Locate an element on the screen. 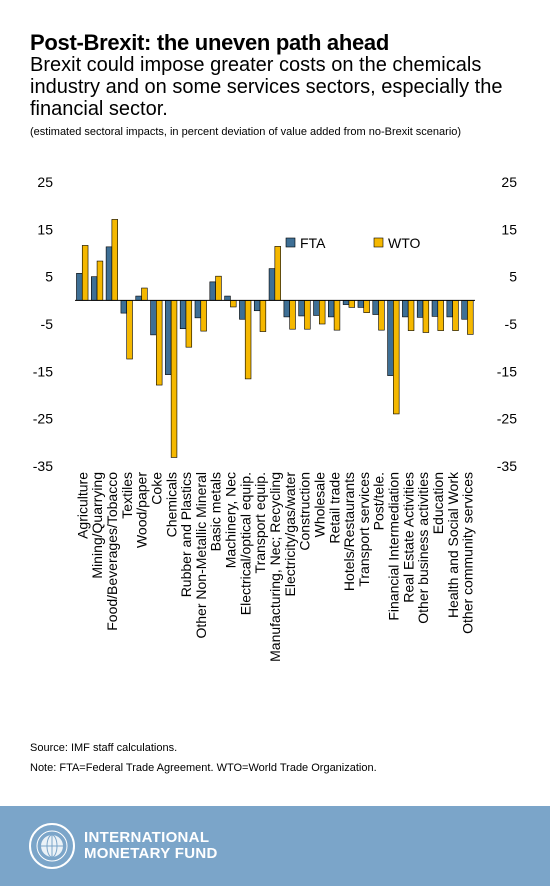 Image resolution: width=550 pixels, height=886 pixels. y-tick-label-right: -35 is located at coordinates (507, 466).